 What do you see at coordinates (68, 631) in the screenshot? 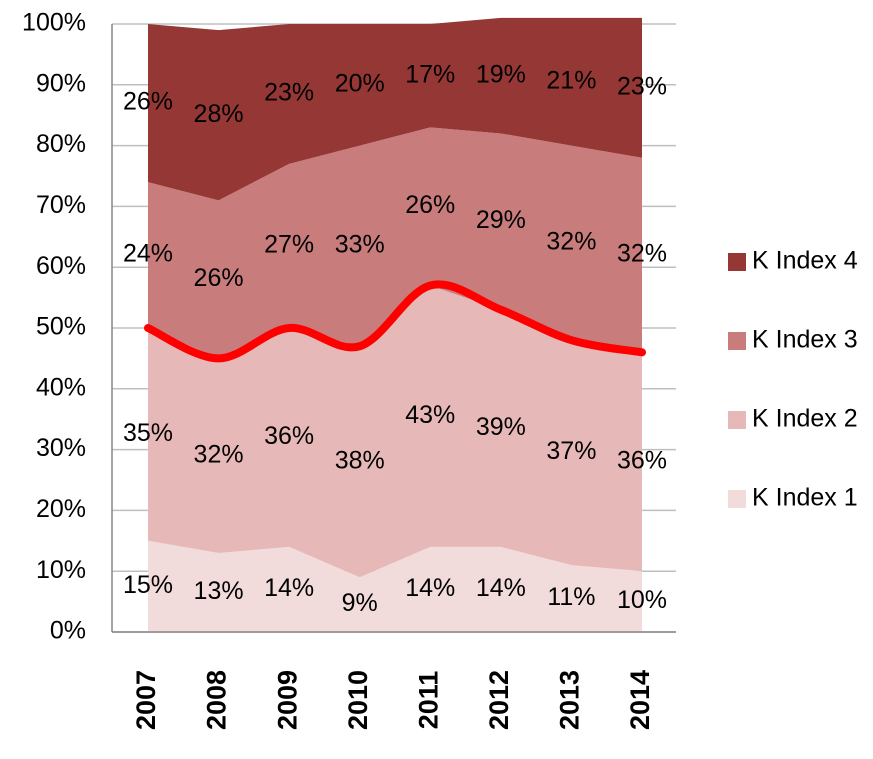
I see `y-tick-label: 0%` at bounding box center [68, 631].